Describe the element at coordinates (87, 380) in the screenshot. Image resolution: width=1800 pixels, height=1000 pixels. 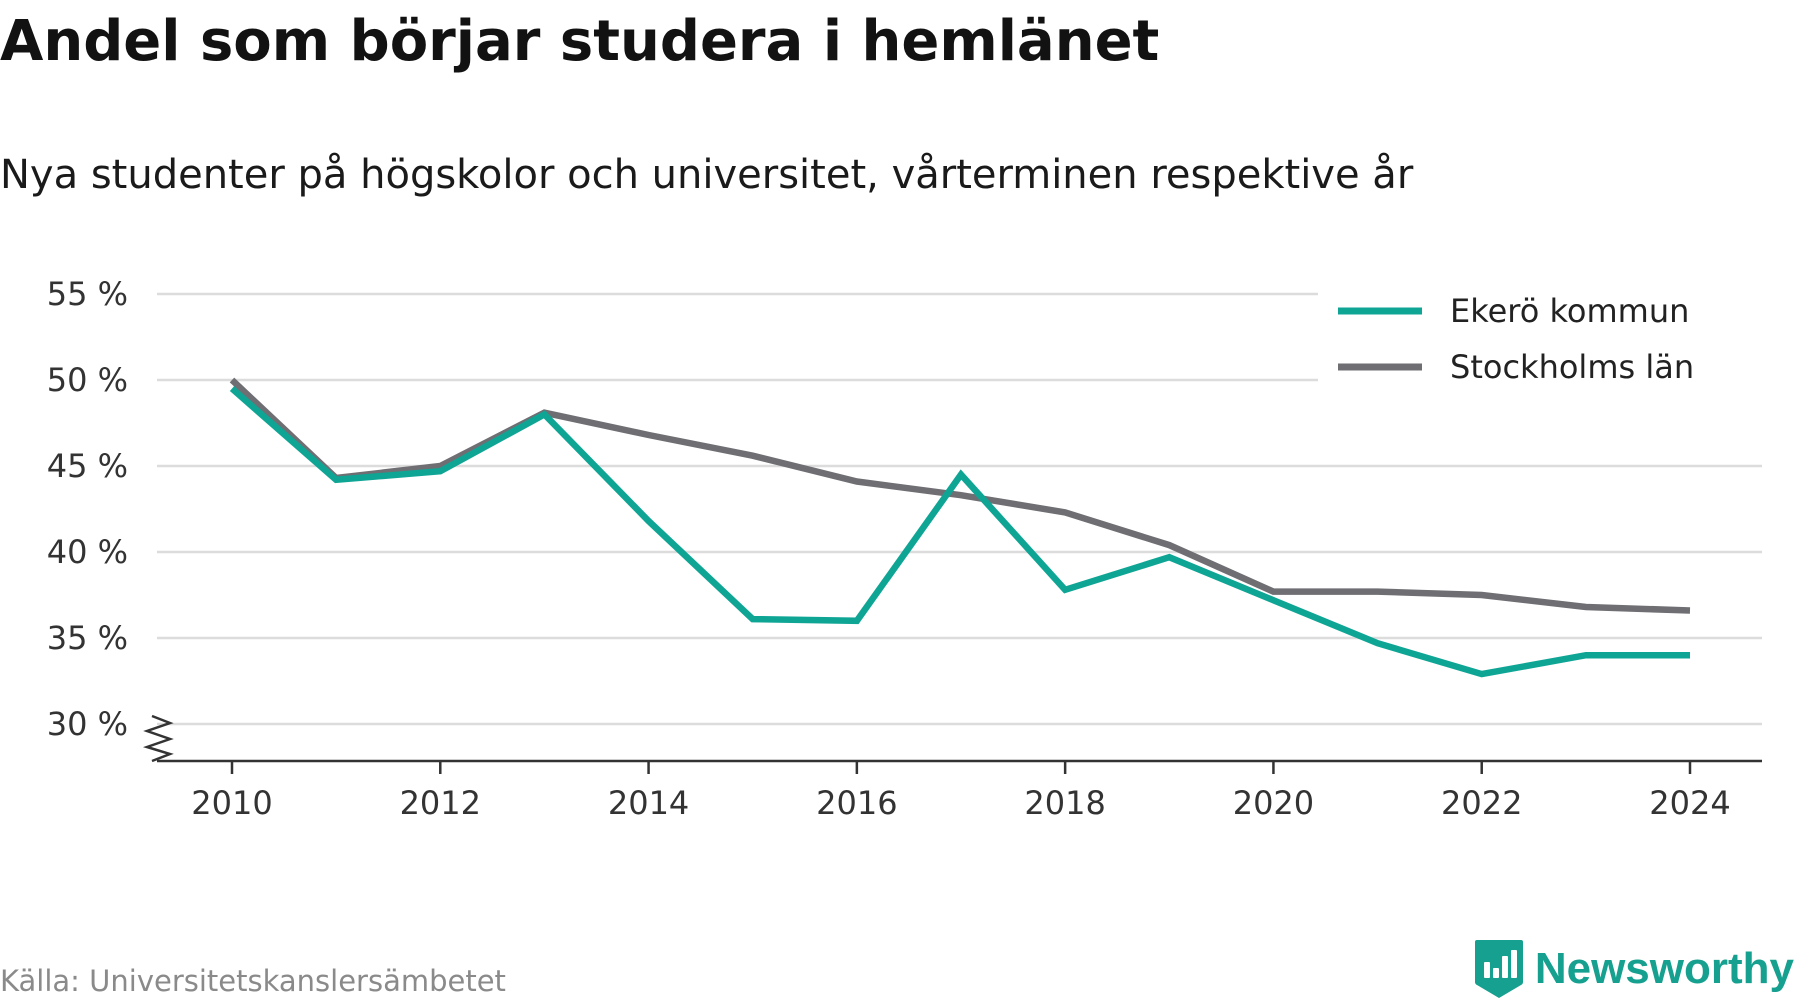
I see `y-tick-label: 50 %` at that location.